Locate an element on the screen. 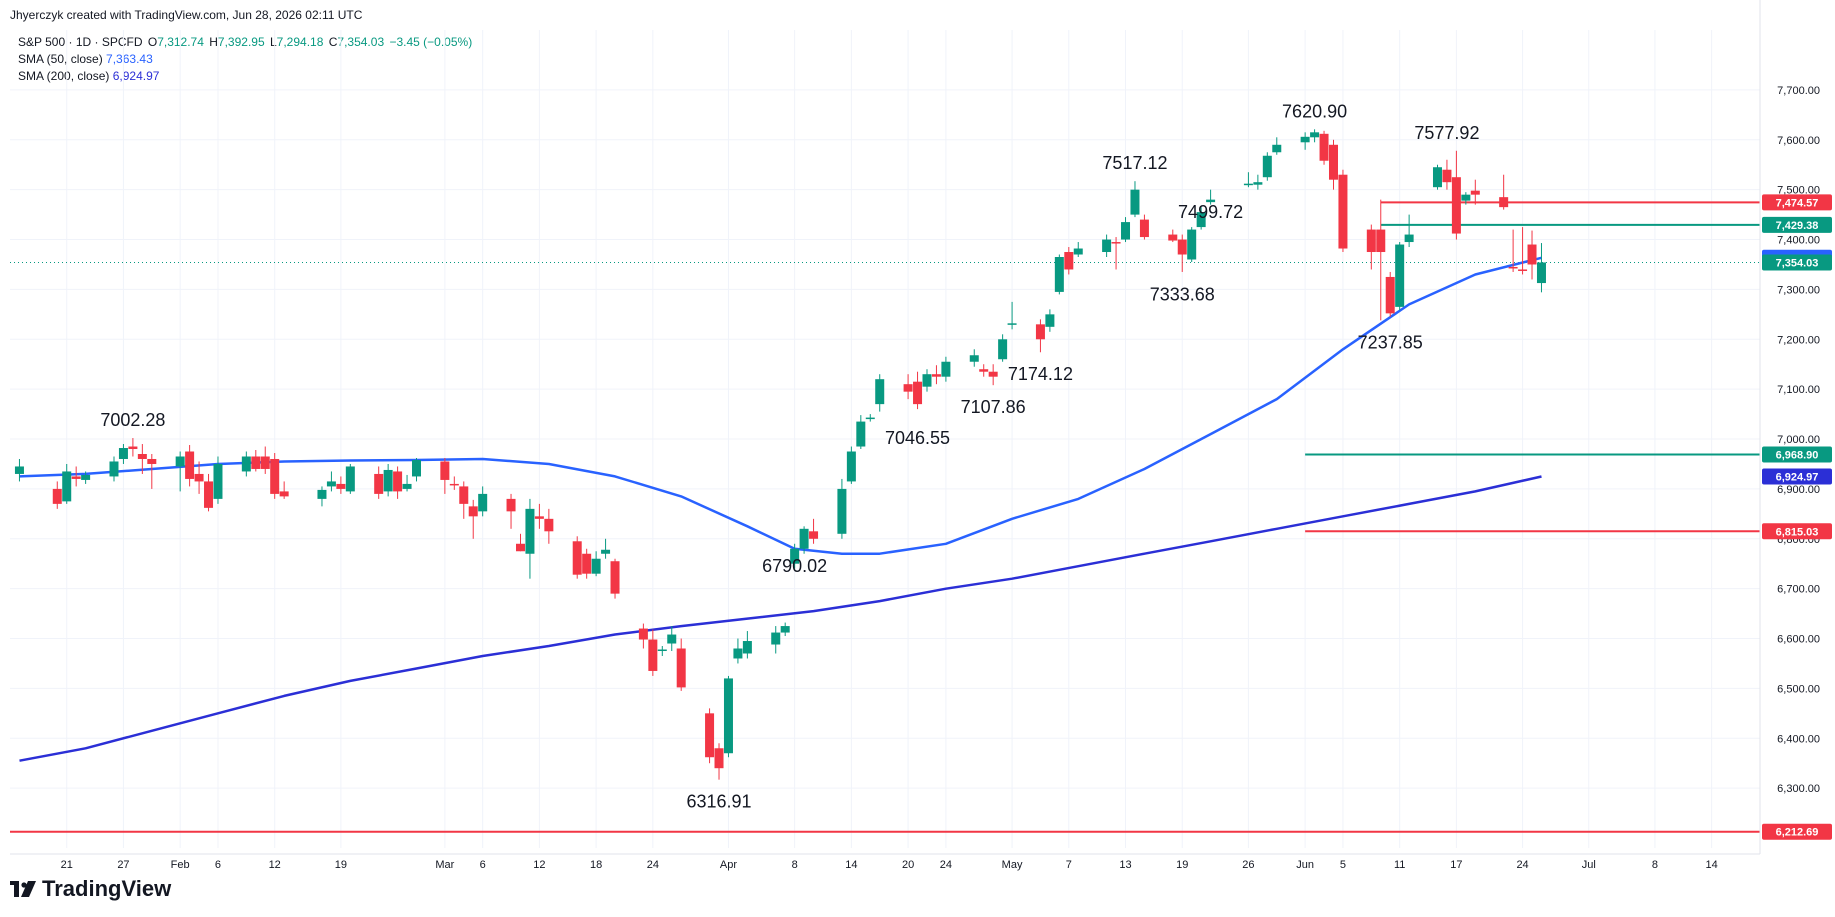  symbol-label: S&P 500 · 1D · SPCFD is located at coordinates (80, 42).